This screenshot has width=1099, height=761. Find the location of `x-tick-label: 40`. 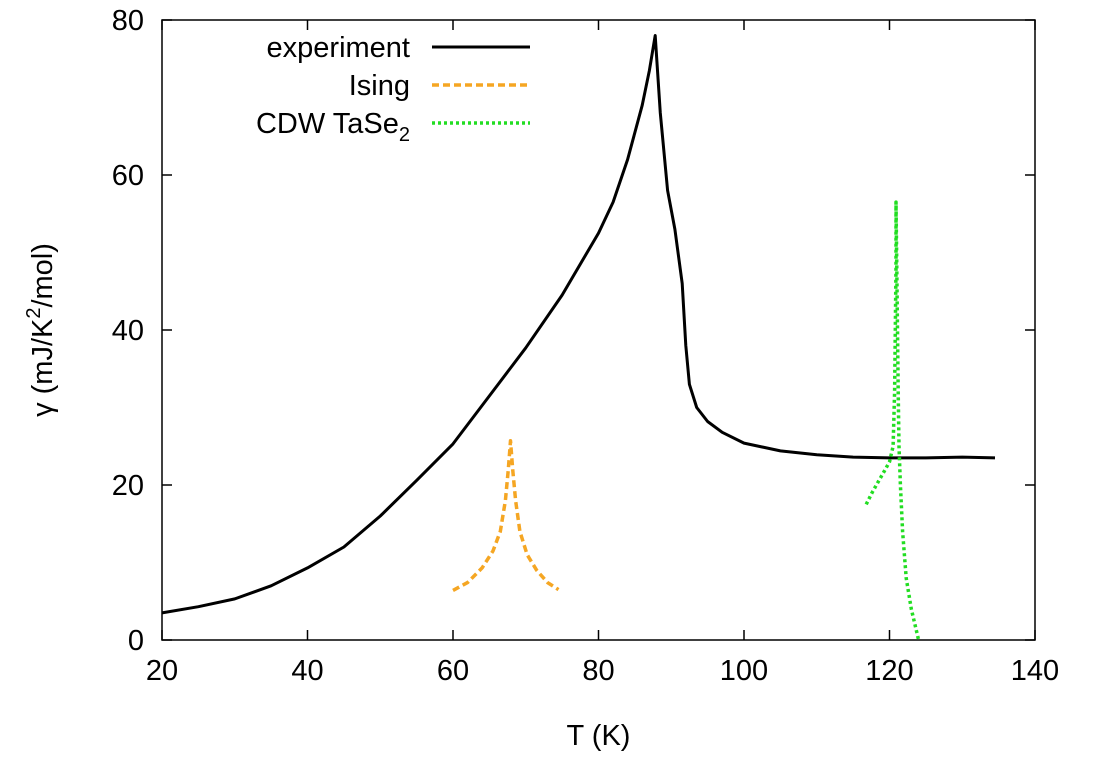

x-tick-label: 40 is located at coordinates (307, 671).